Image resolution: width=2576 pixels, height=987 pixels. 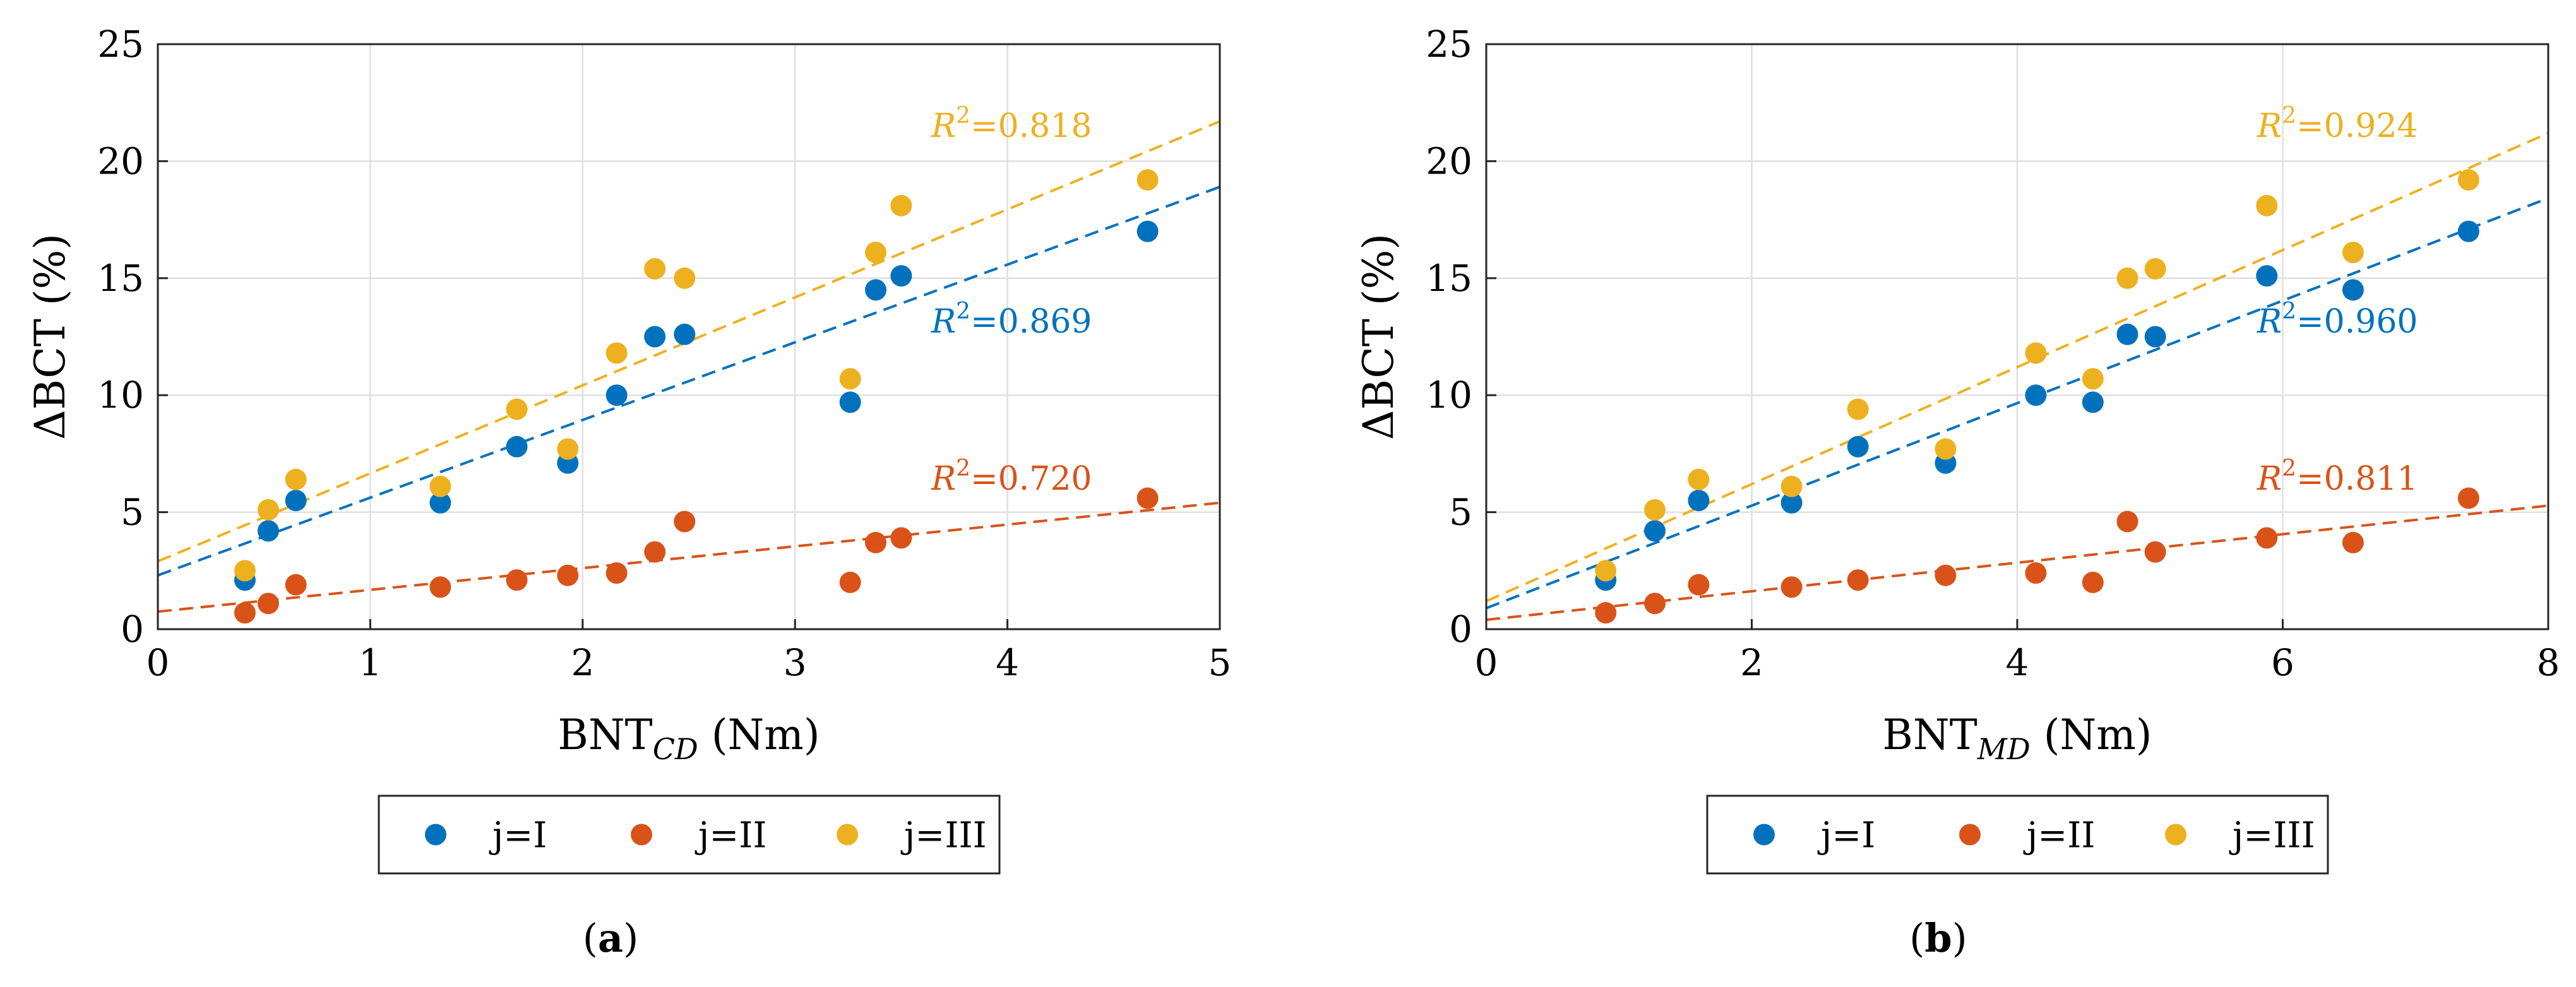 I want to click on x-axis-label: BNTMD (Nm), so click(x=2017, y=738).